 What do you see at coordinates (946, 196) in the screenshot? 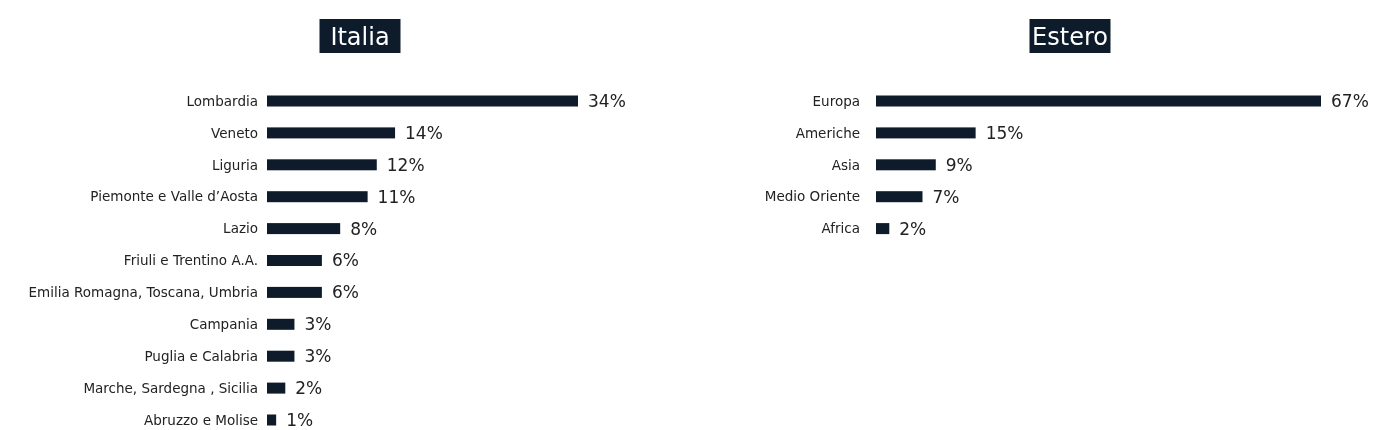
I see `data-label: 7%` at bounding box center [946, 196].